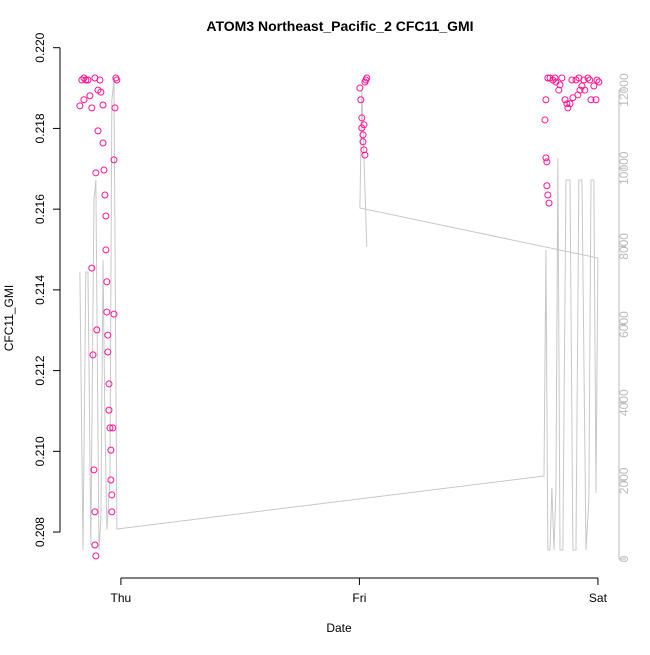  I want to click on y-tick-label: 0.214, so click(40, 290).